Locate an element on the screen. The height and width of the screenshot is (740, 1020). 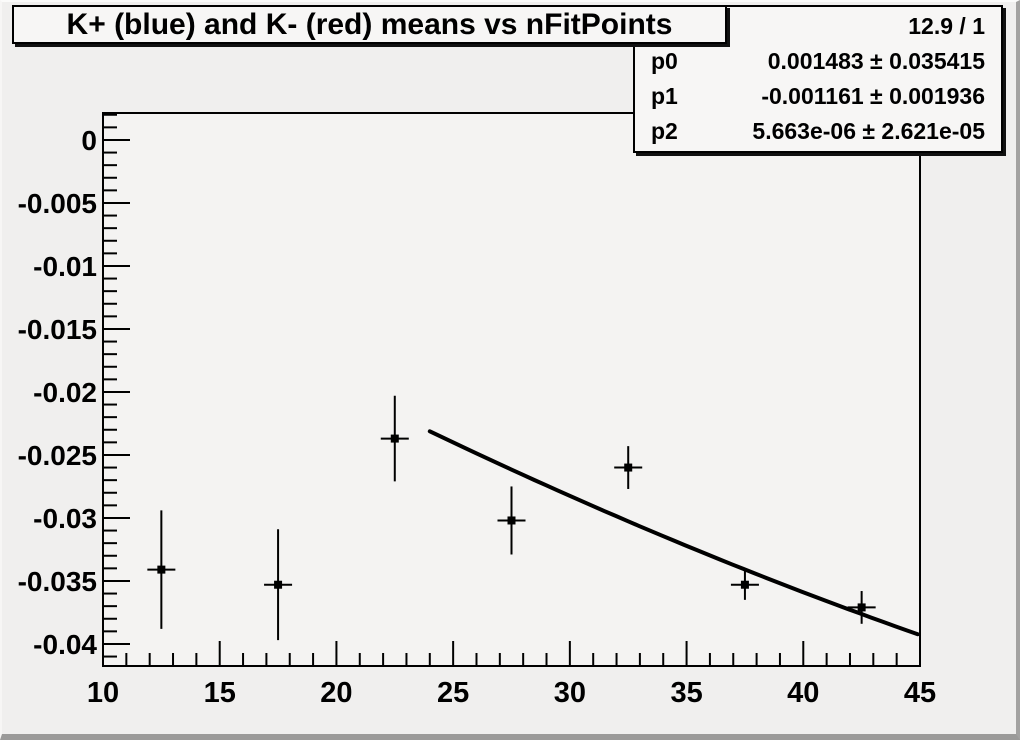
x-tick-label: 20 is located at coordinates (336, 693).